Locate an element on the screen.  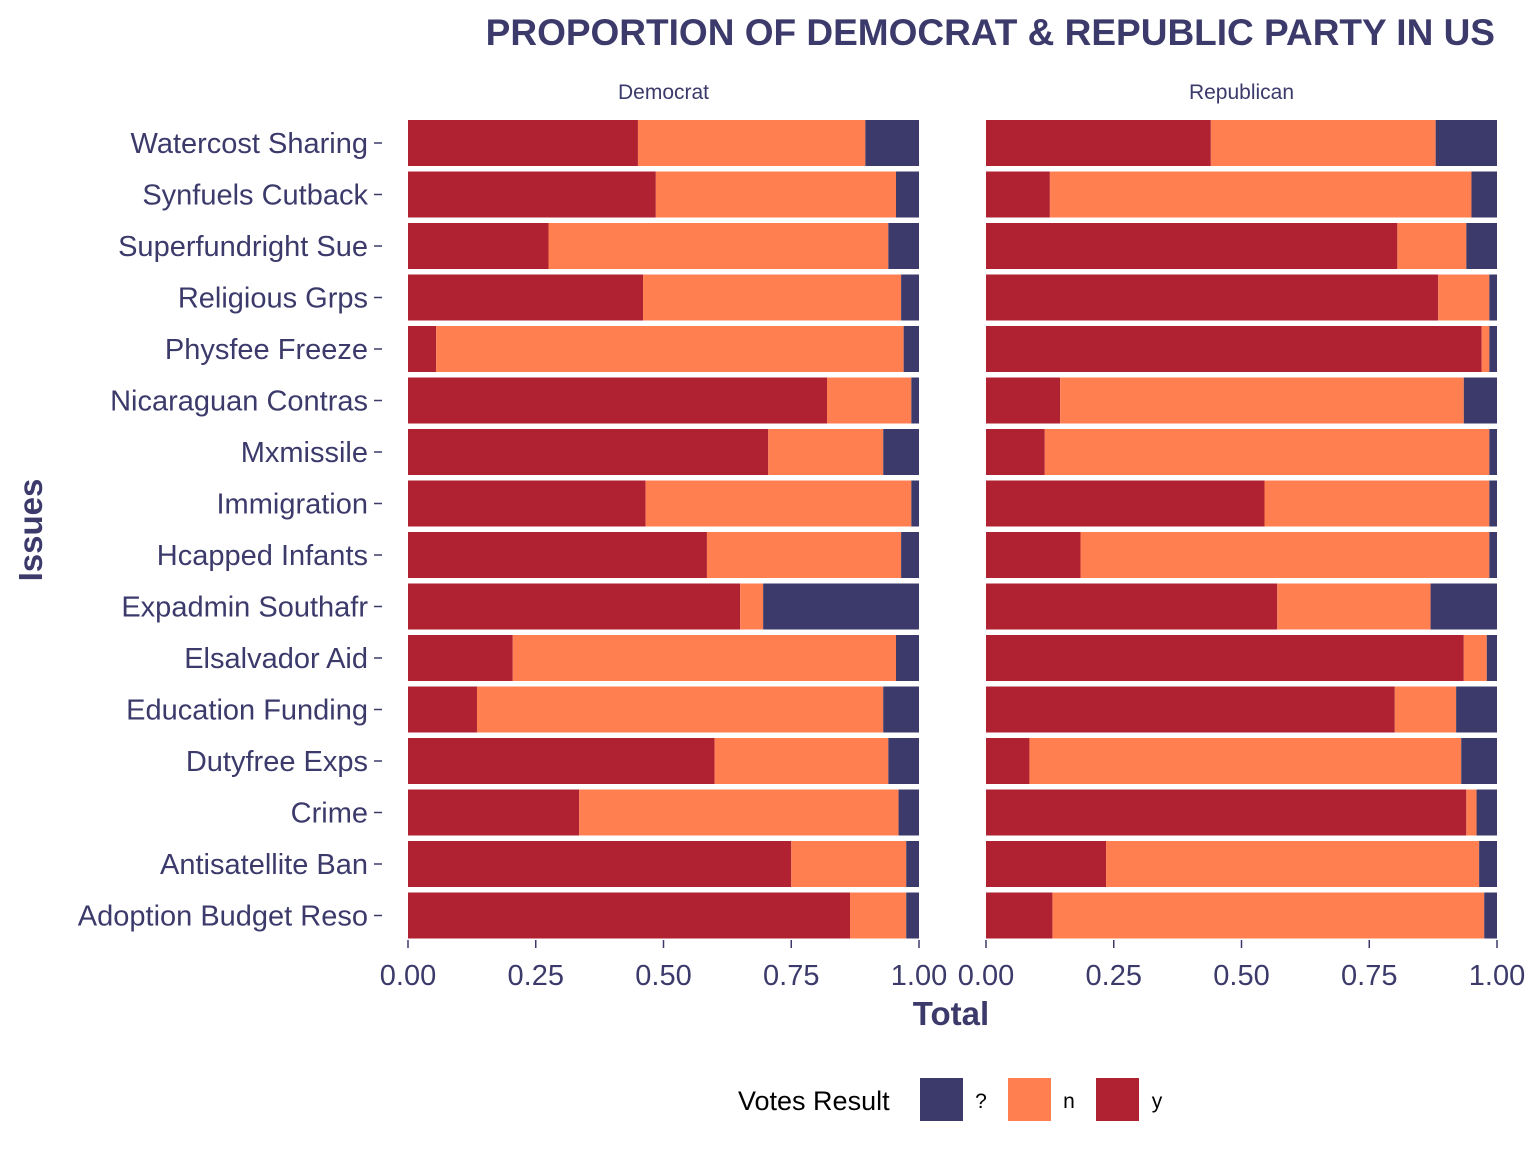
bar-republican-n-crime is located at coordinates (1471, 812).